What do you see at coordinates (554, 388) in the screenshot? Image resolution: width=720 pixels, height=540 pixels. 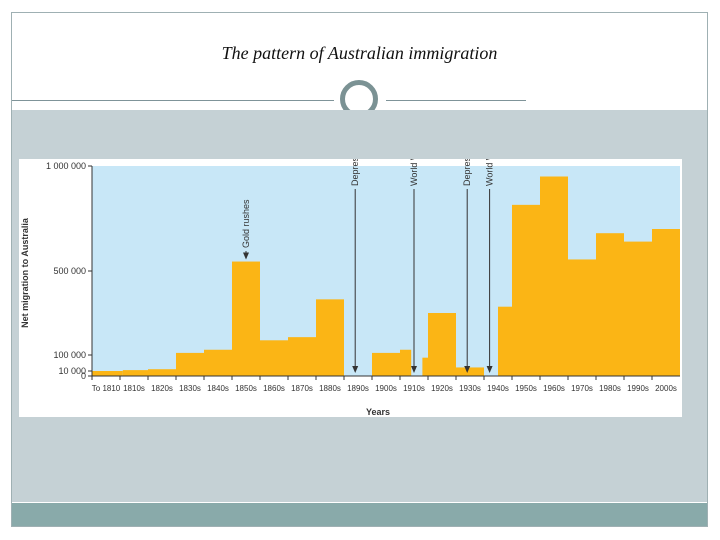 I see `x-tick-label-16: 1960s` at bounding box center [554, 388].